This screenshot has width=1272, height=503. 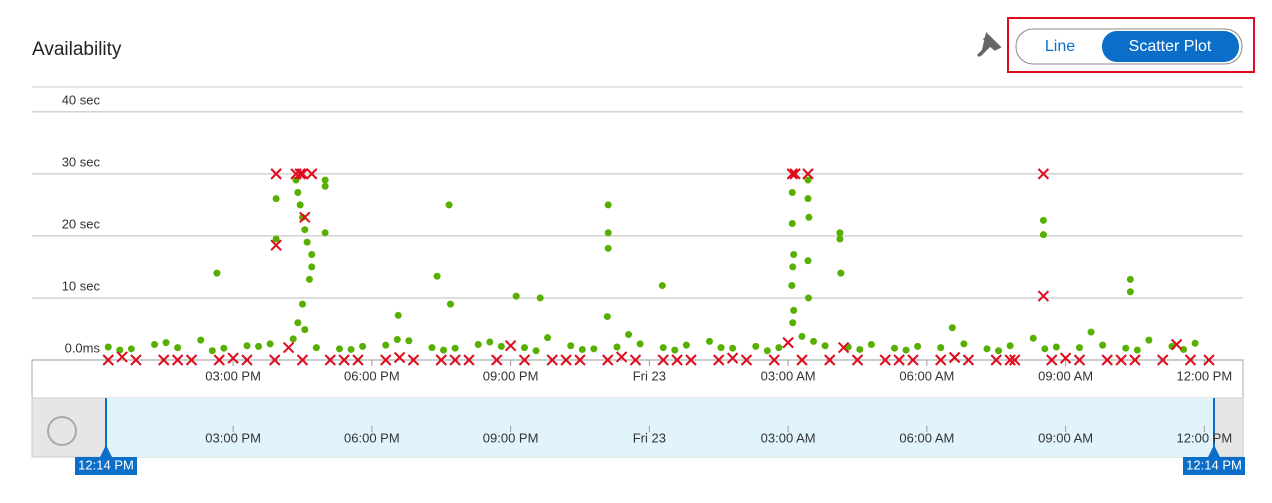 I want to click on toggle-option: Line, so click(x=1060, y=46).